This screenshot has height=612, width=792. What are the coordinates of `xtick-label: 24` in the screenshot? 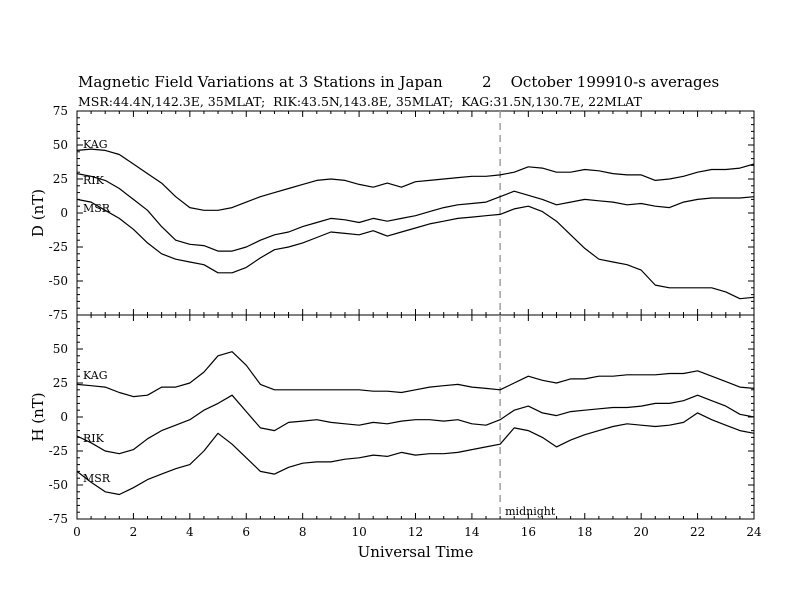 It's located at (754, 532).